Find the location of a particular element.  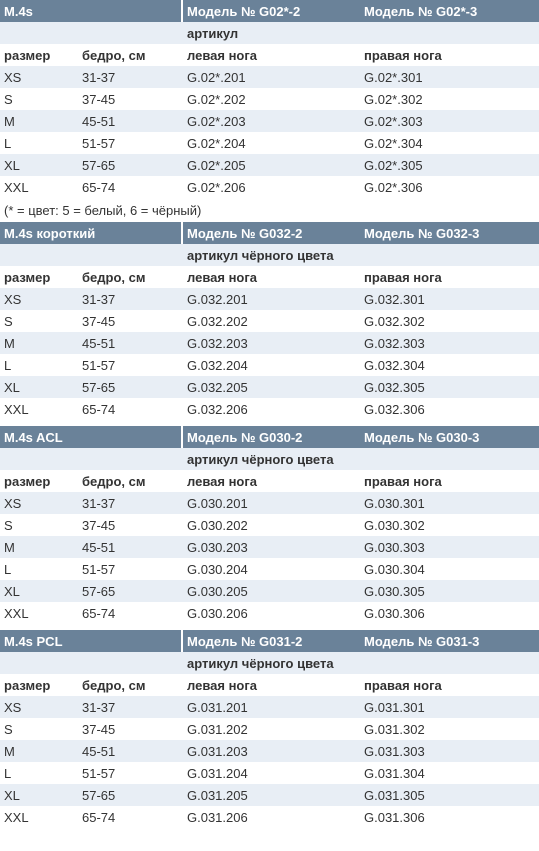

table-row: XXL 65-74 G.030.206 G.030.306 is located at coordinates (269, 613).